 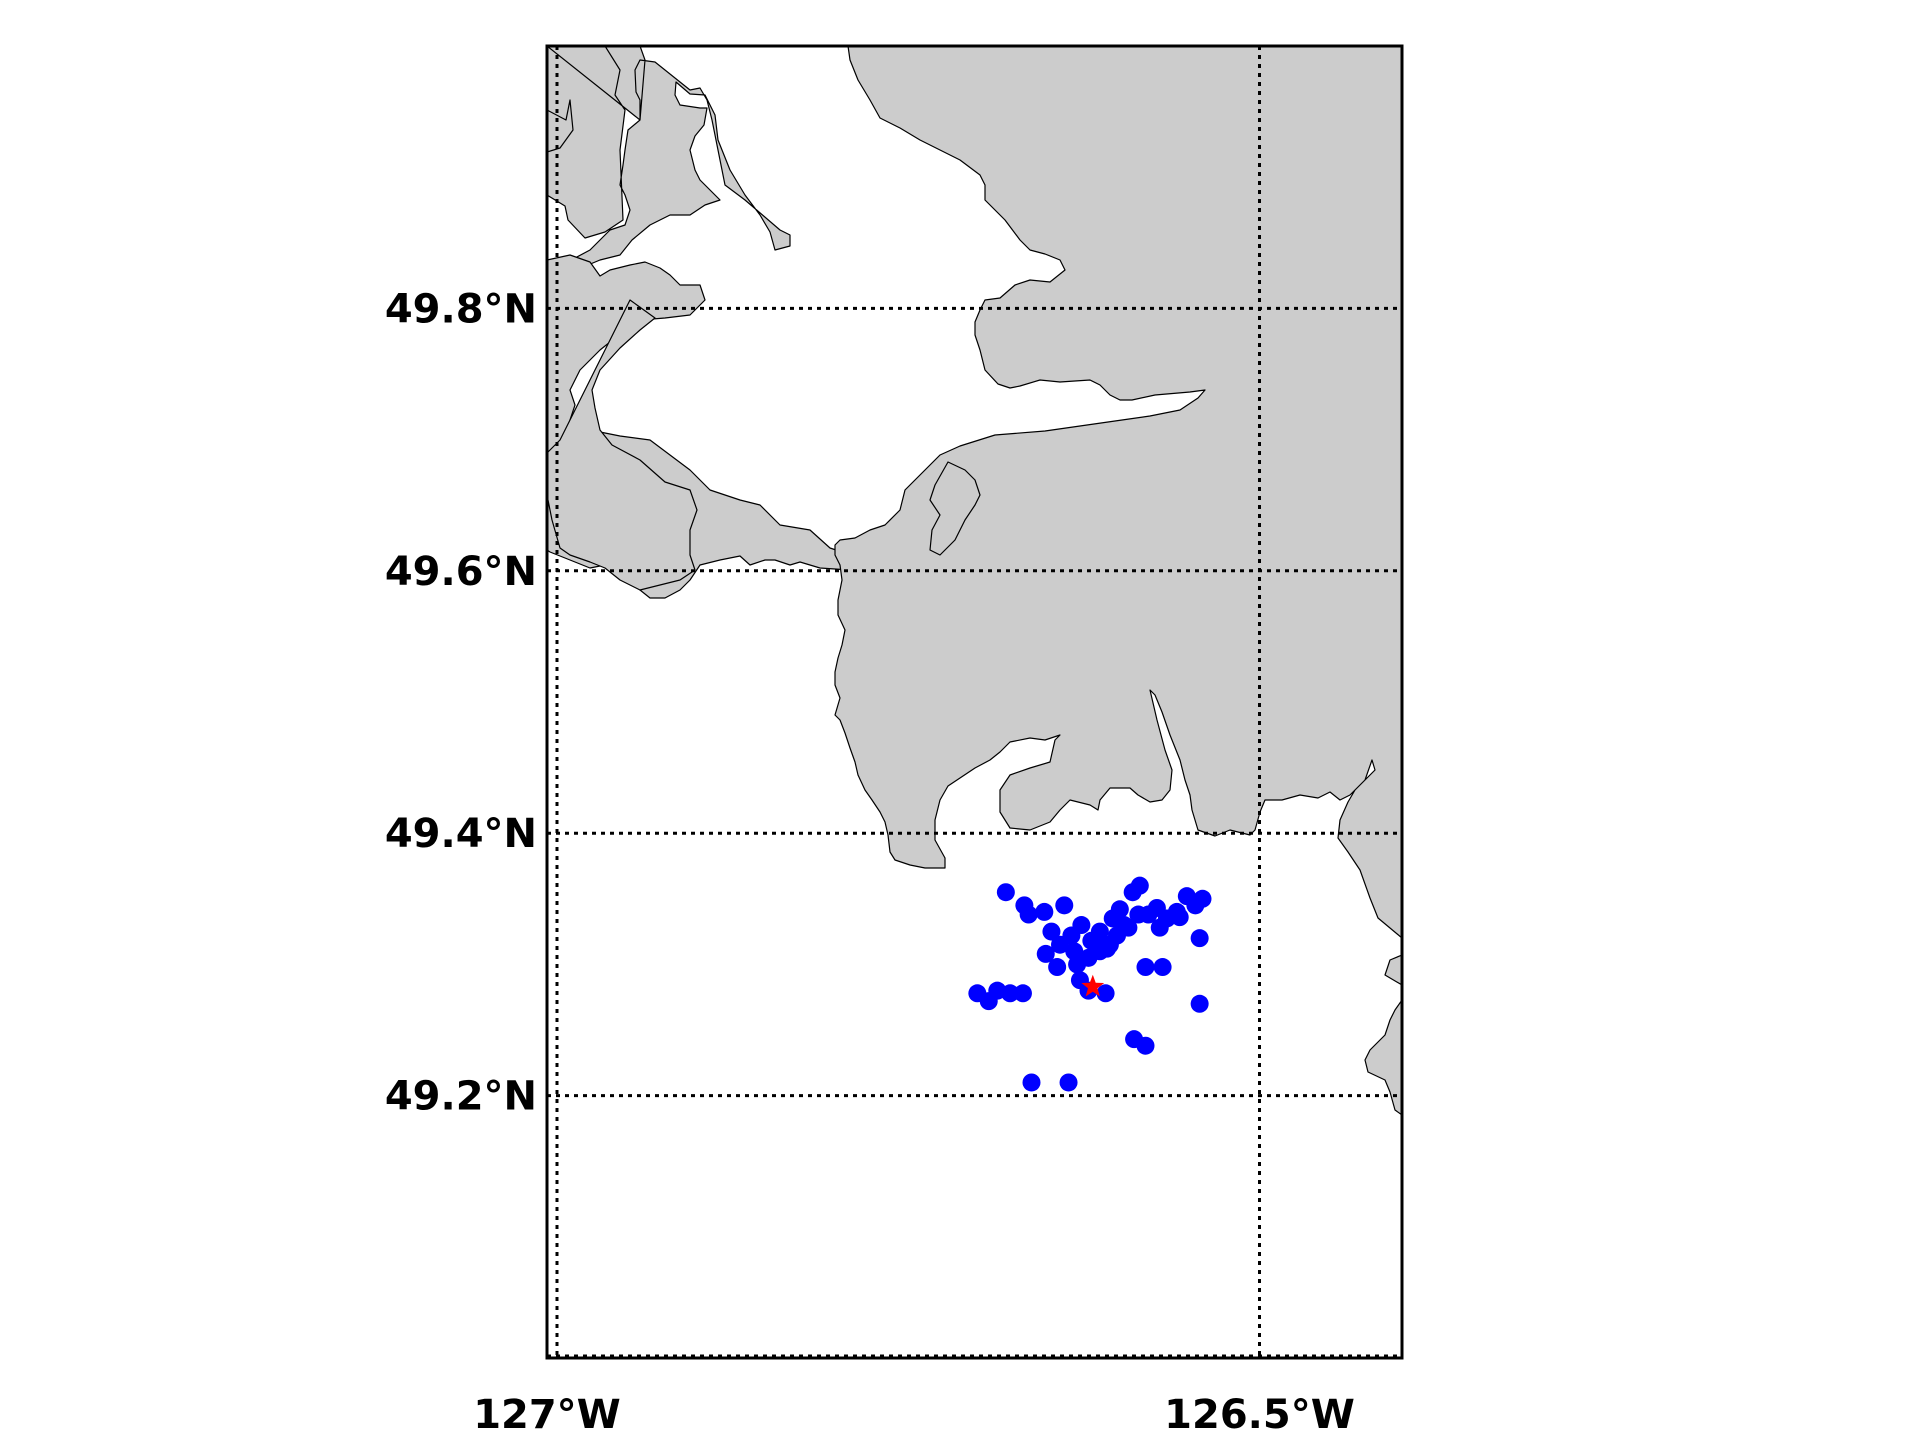 What do you see at coordinates (461, 309) in the screenshot?
I see `y-tick-label: 49.8°N` at bounding box center [461, 309].